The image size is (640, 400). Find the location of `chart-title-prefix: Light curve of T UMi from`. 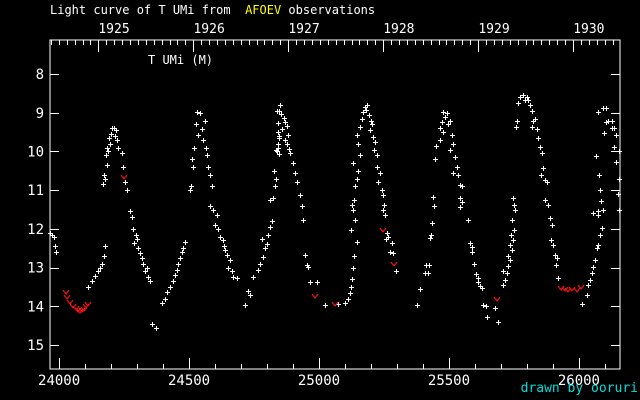

chart-title-prefix: Light curve of T UMi from is located at coordinates (148, 10).